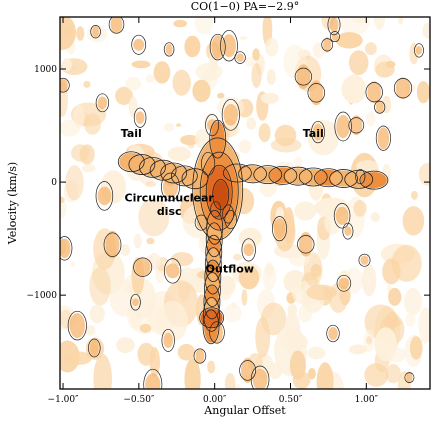 The height and width of the screenshot is (421, 436). I want to click on x-axis-label: Angular Offset, so click(244, 410).